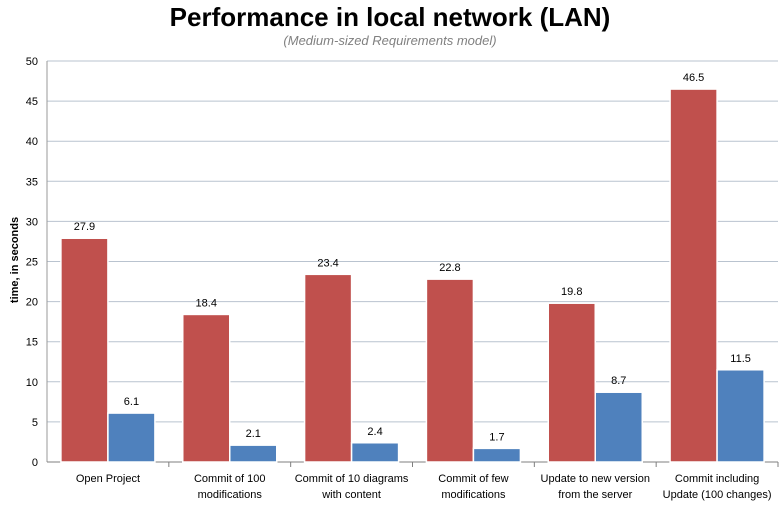  Describe the element at coordinates (32, 343) in the screenshot. I see `y-tick-label: 15` at that location.